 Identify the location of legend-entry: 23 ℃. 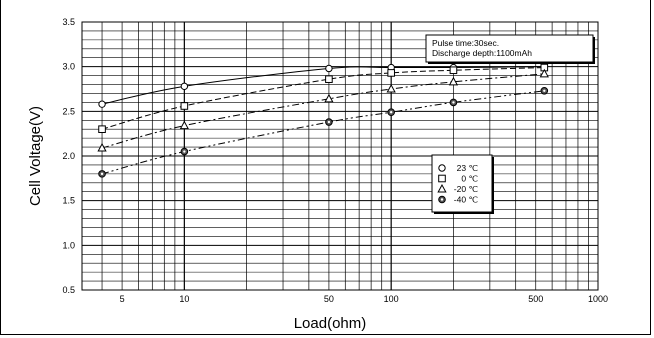
(468, 168).